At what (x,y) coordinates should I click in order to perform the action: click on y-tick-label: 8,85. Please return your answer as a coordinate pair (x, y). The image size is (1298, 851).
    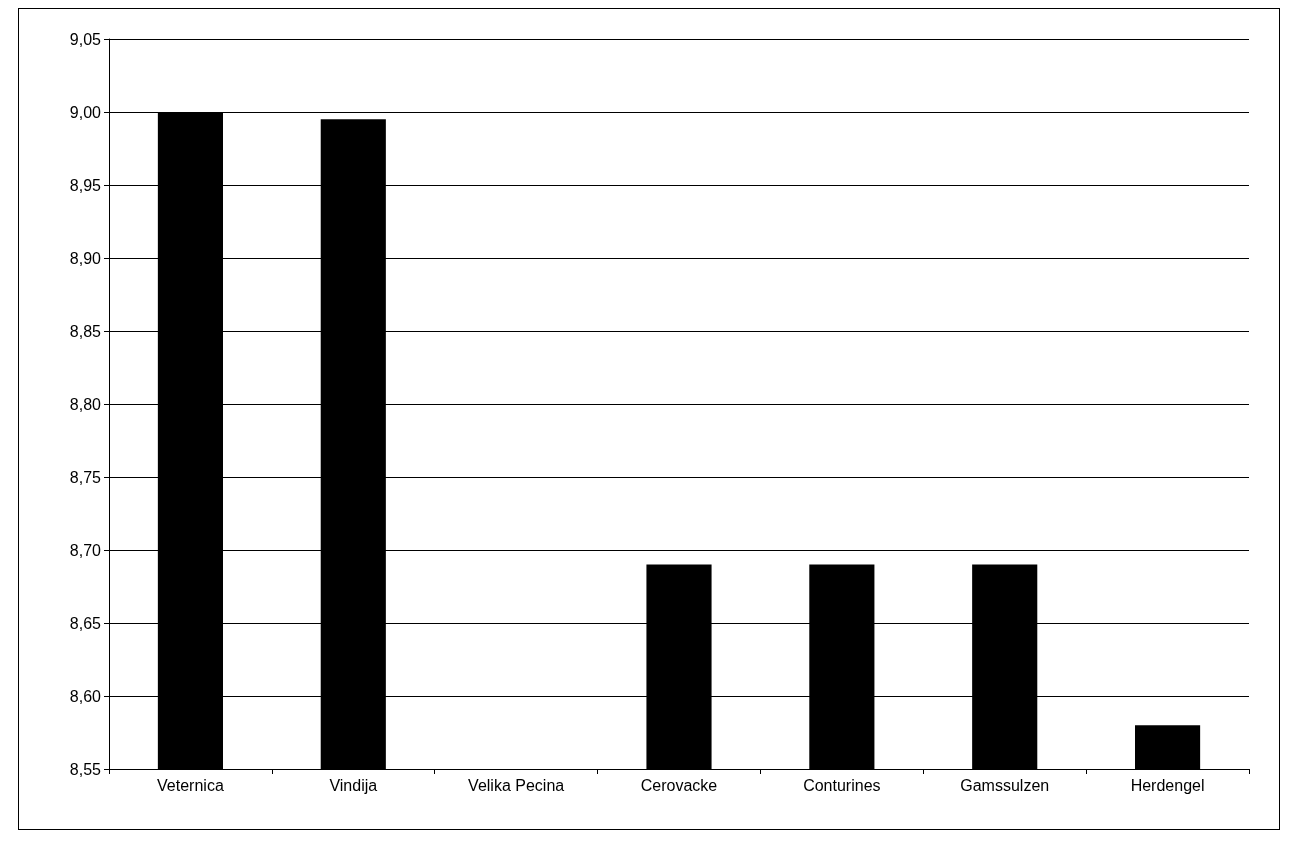
    Looking at the image, I should click on (85, 331).